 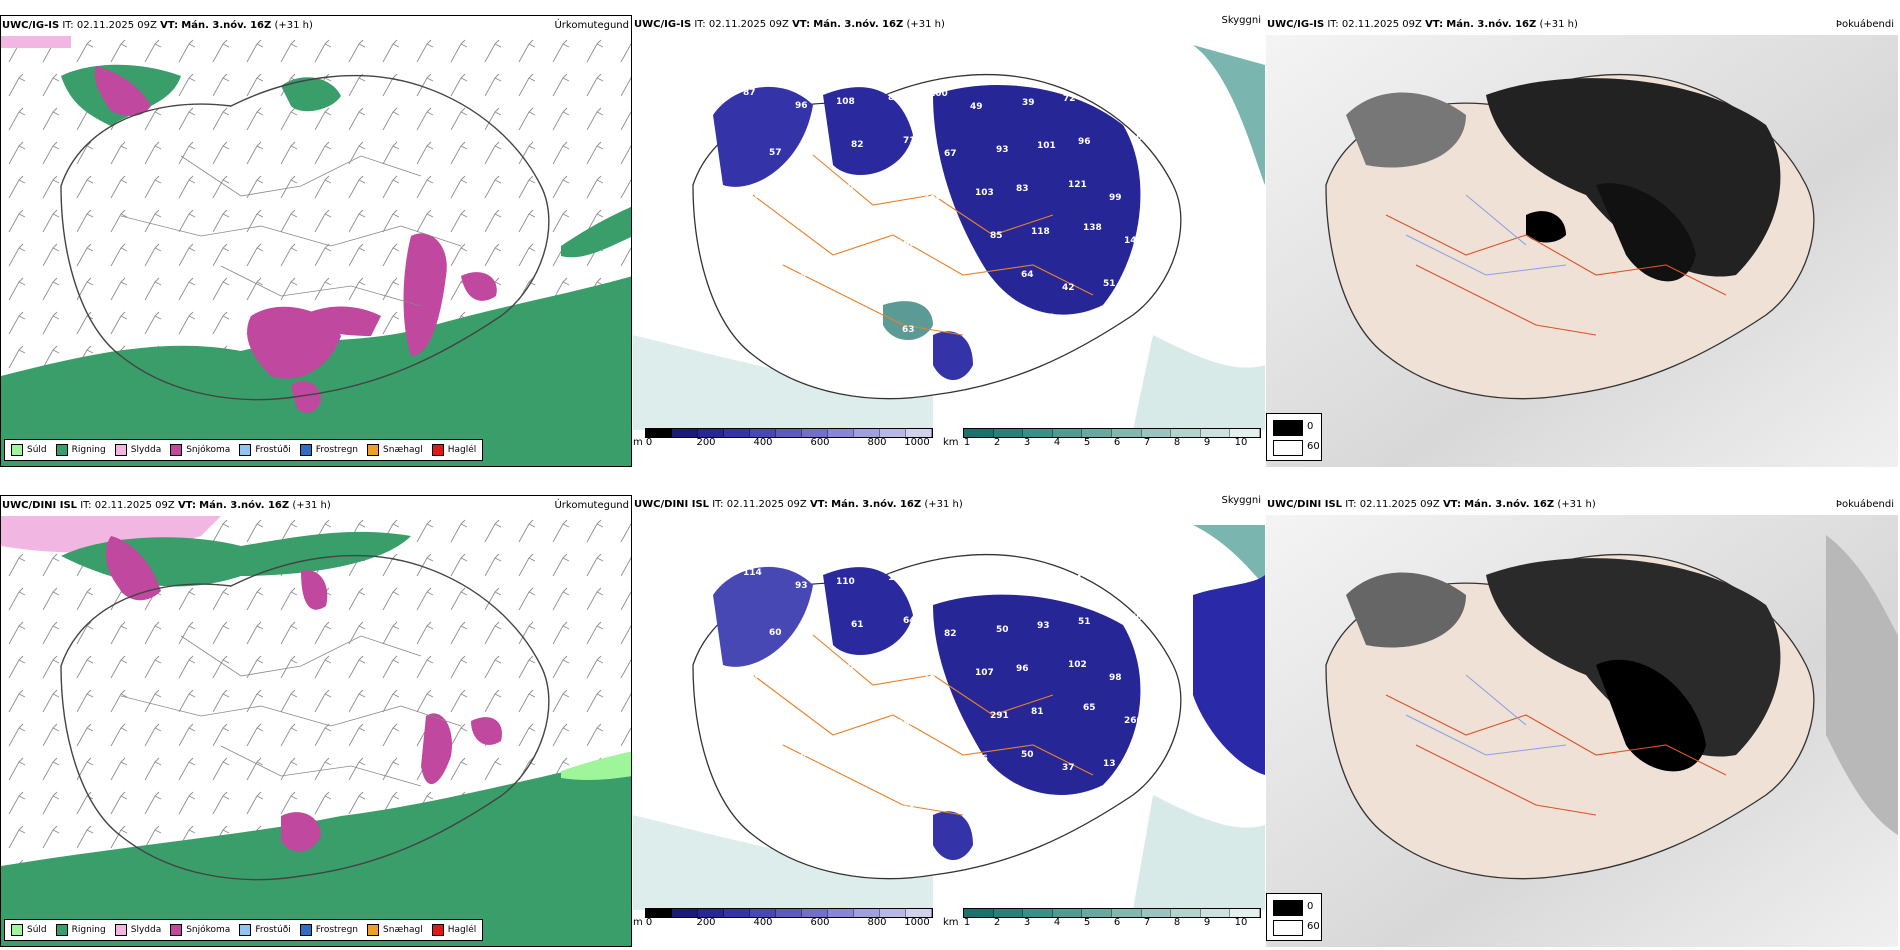 What do you see at coordinates (1069, 99) in the screenshot?
I see `cloud-base-value: 72` at bounding box center [1069, 99].